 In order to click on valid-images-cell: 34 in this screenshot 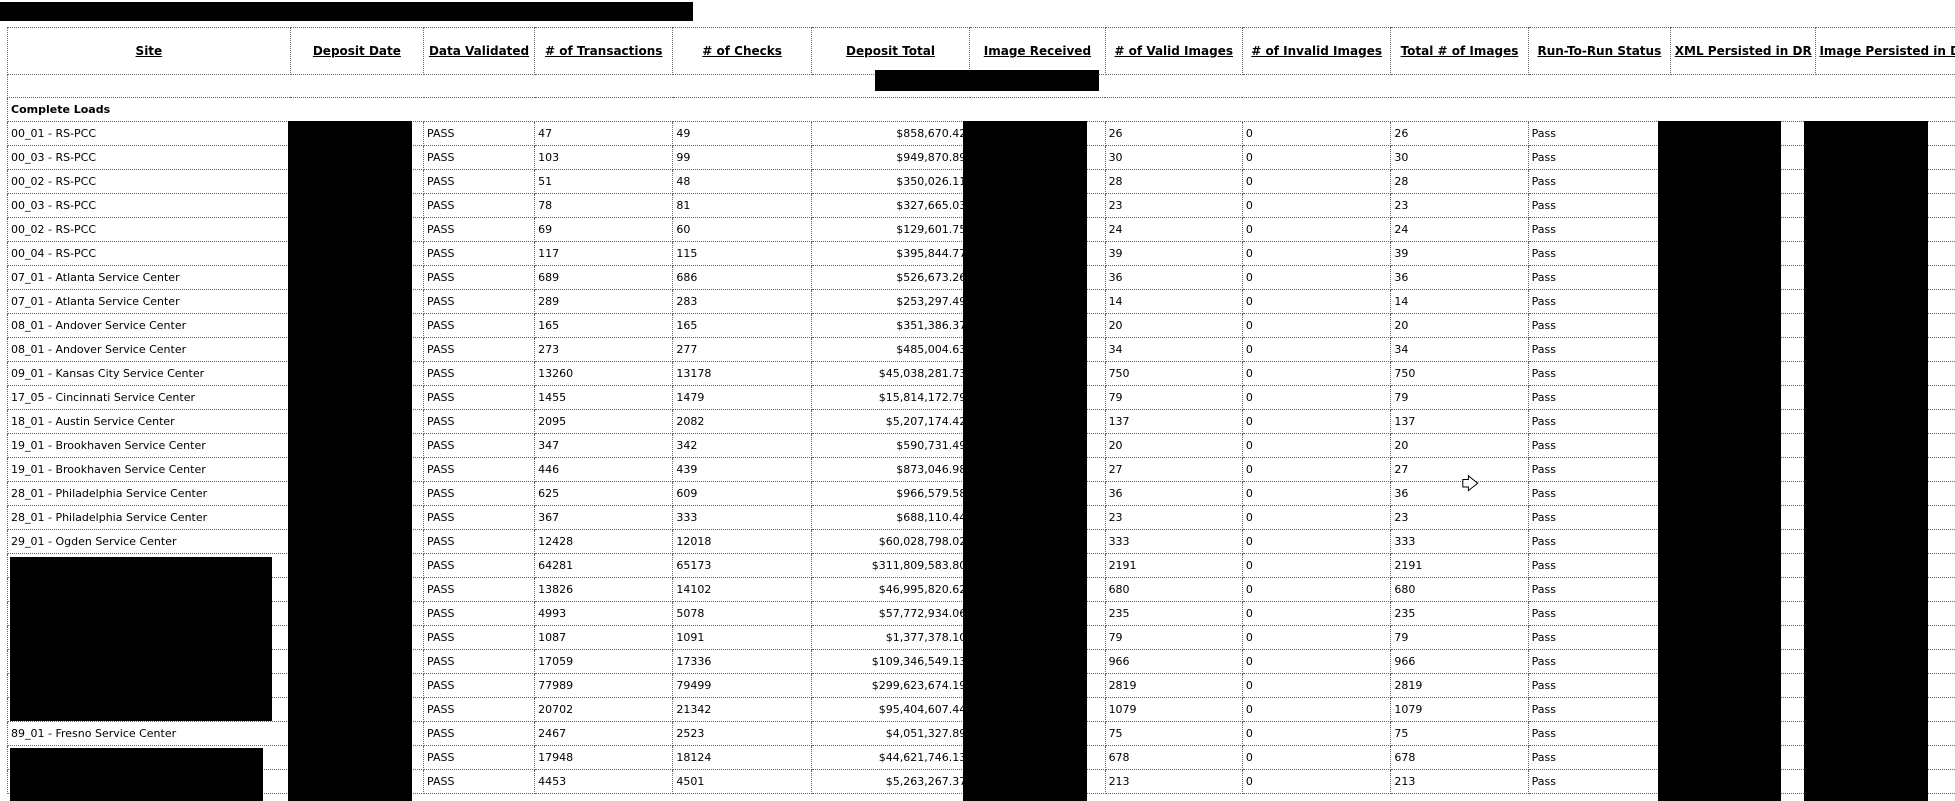, I will do `click(1173, 349)`.